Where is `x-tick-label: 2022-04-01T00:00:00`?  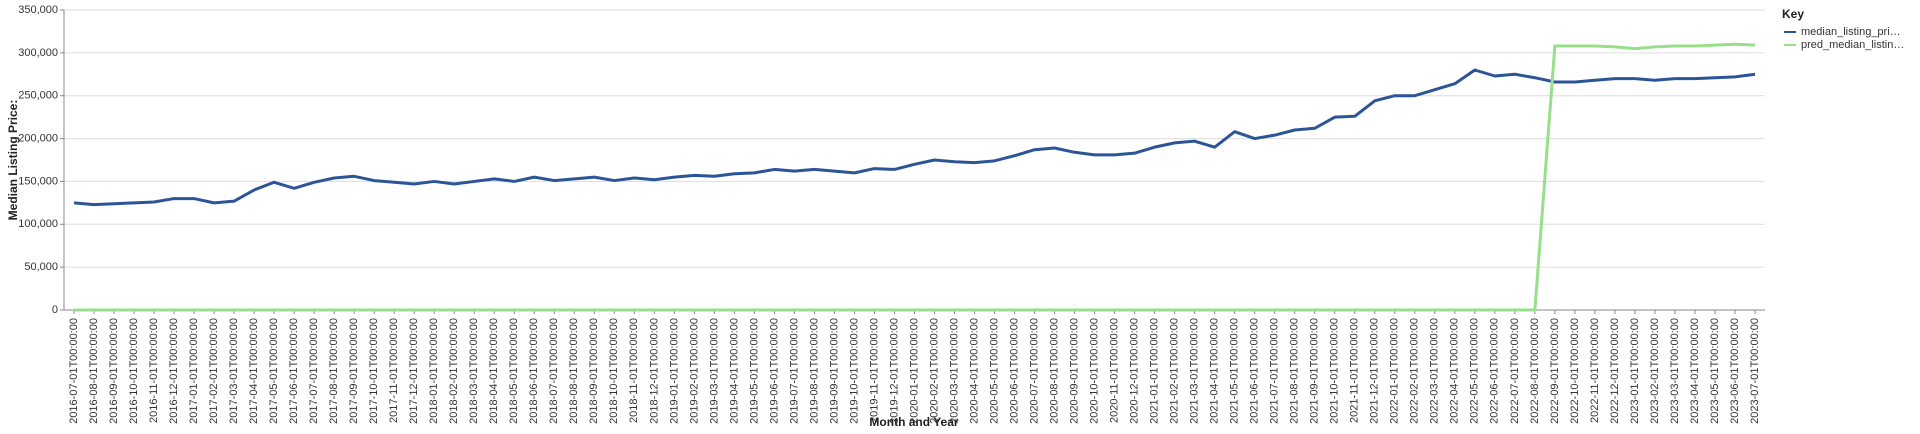 x-tick-label: 2022-04-01T00:00:00 is located at coordinates (1455, 371).